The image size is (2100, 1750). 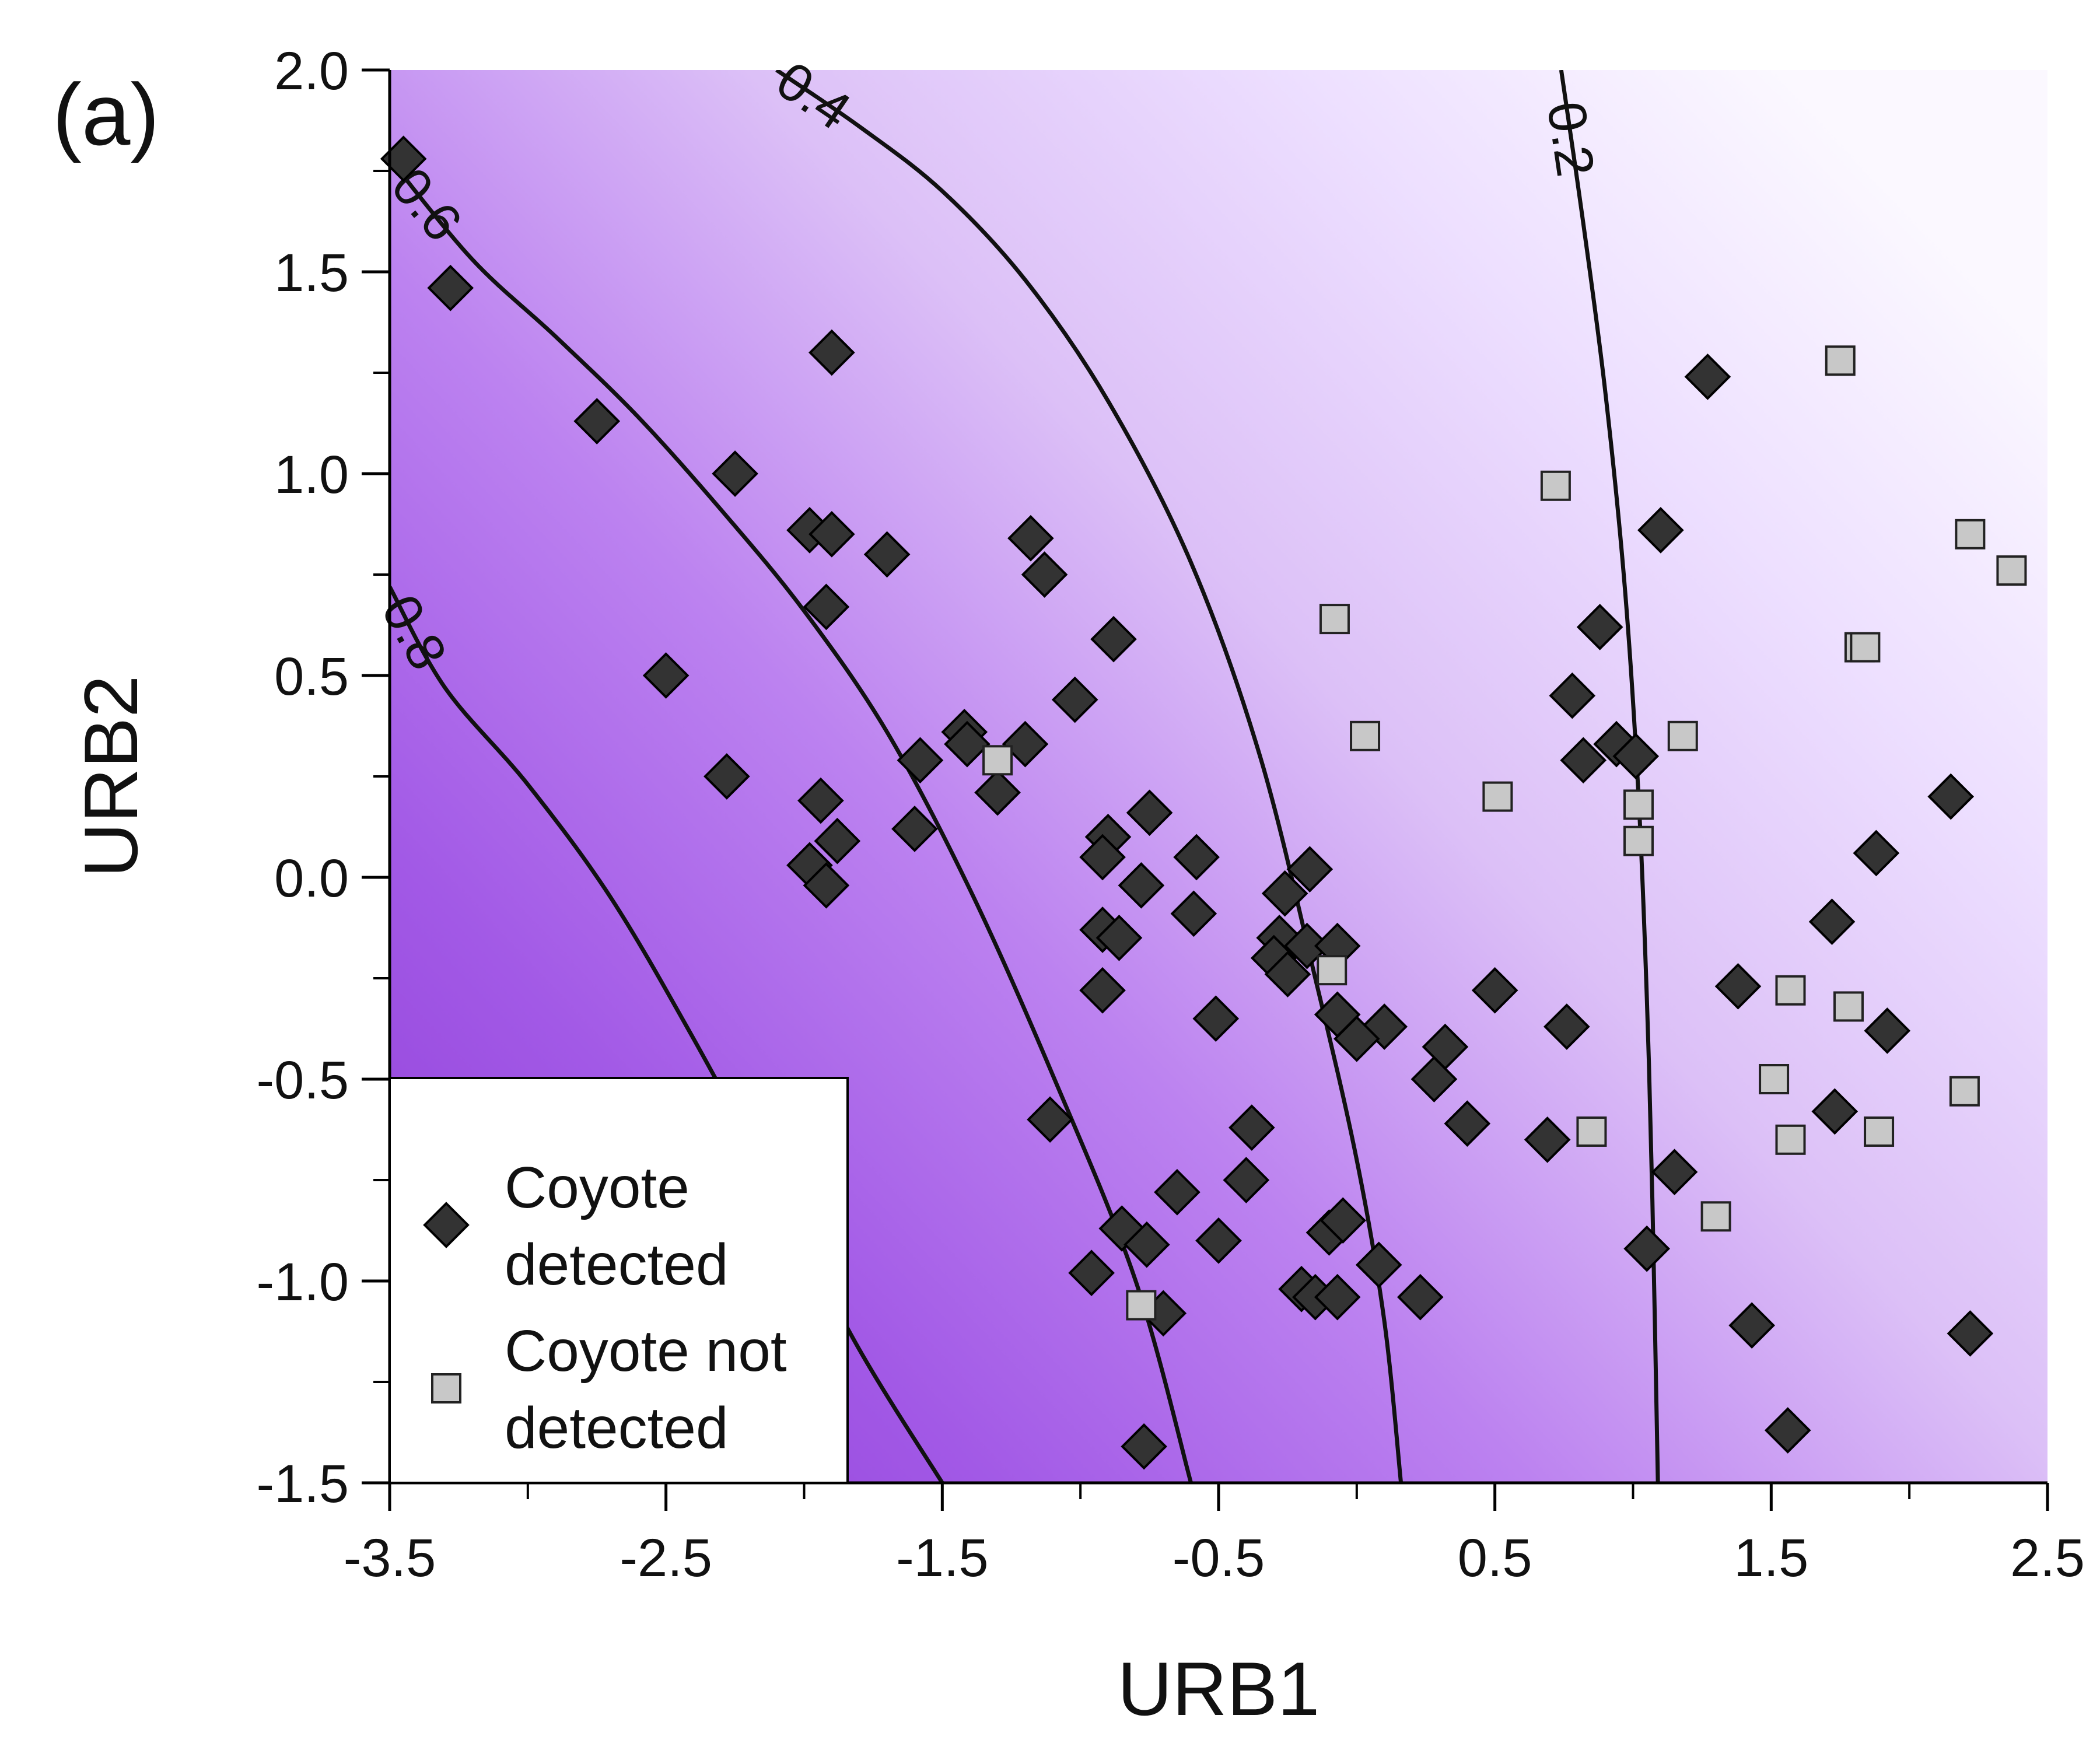 I want to click on legend-label-detected: detected, so click(x=617, y=1265).